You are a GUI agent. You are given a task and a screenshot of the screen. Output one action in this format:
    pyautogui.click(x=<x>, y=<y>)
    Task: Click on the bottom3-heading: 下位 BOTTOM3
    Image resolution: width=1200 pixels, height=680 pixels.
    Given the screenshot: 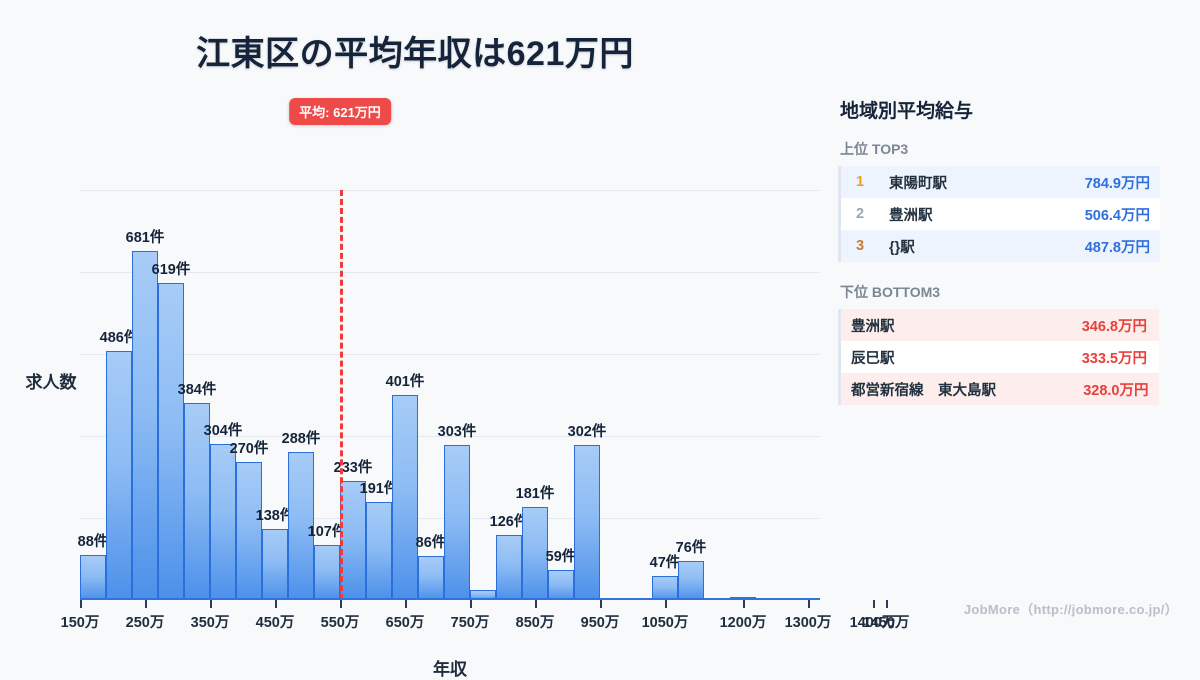 What is the action you would take?
    pyautogui.click(x=890, y=292)
    